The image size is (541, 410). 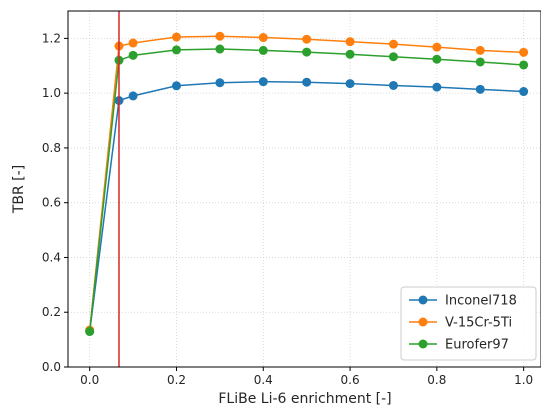 I want to click on y-axis-ticks: 0.0 0.2 0.4 0.6 0.8 1.0 1.2, so click(x=55, y=202).